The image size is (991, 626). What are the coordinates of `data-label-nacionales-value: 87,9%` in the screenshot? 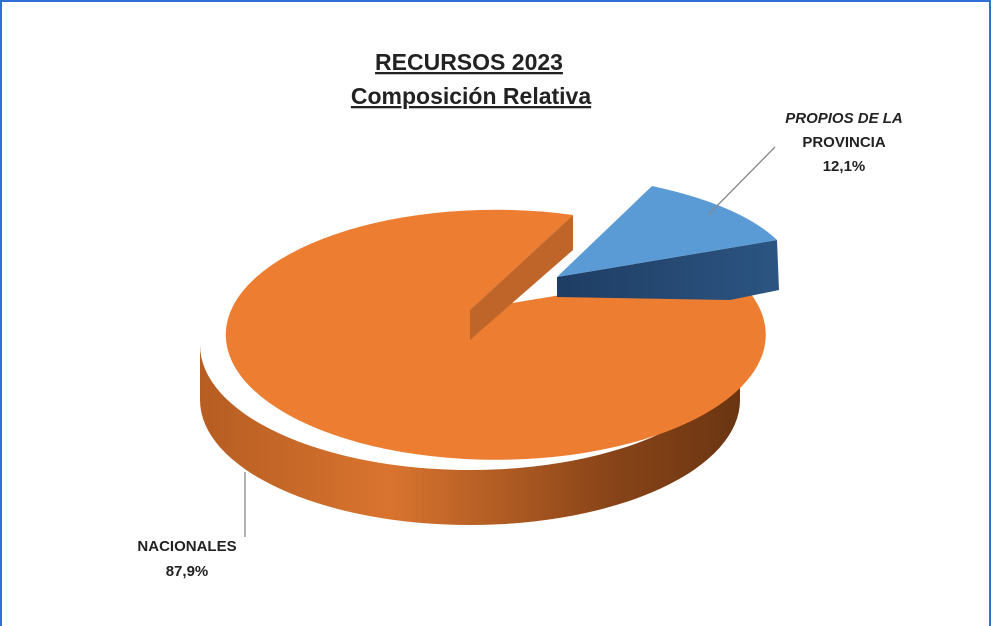 It's located at (187, 571).